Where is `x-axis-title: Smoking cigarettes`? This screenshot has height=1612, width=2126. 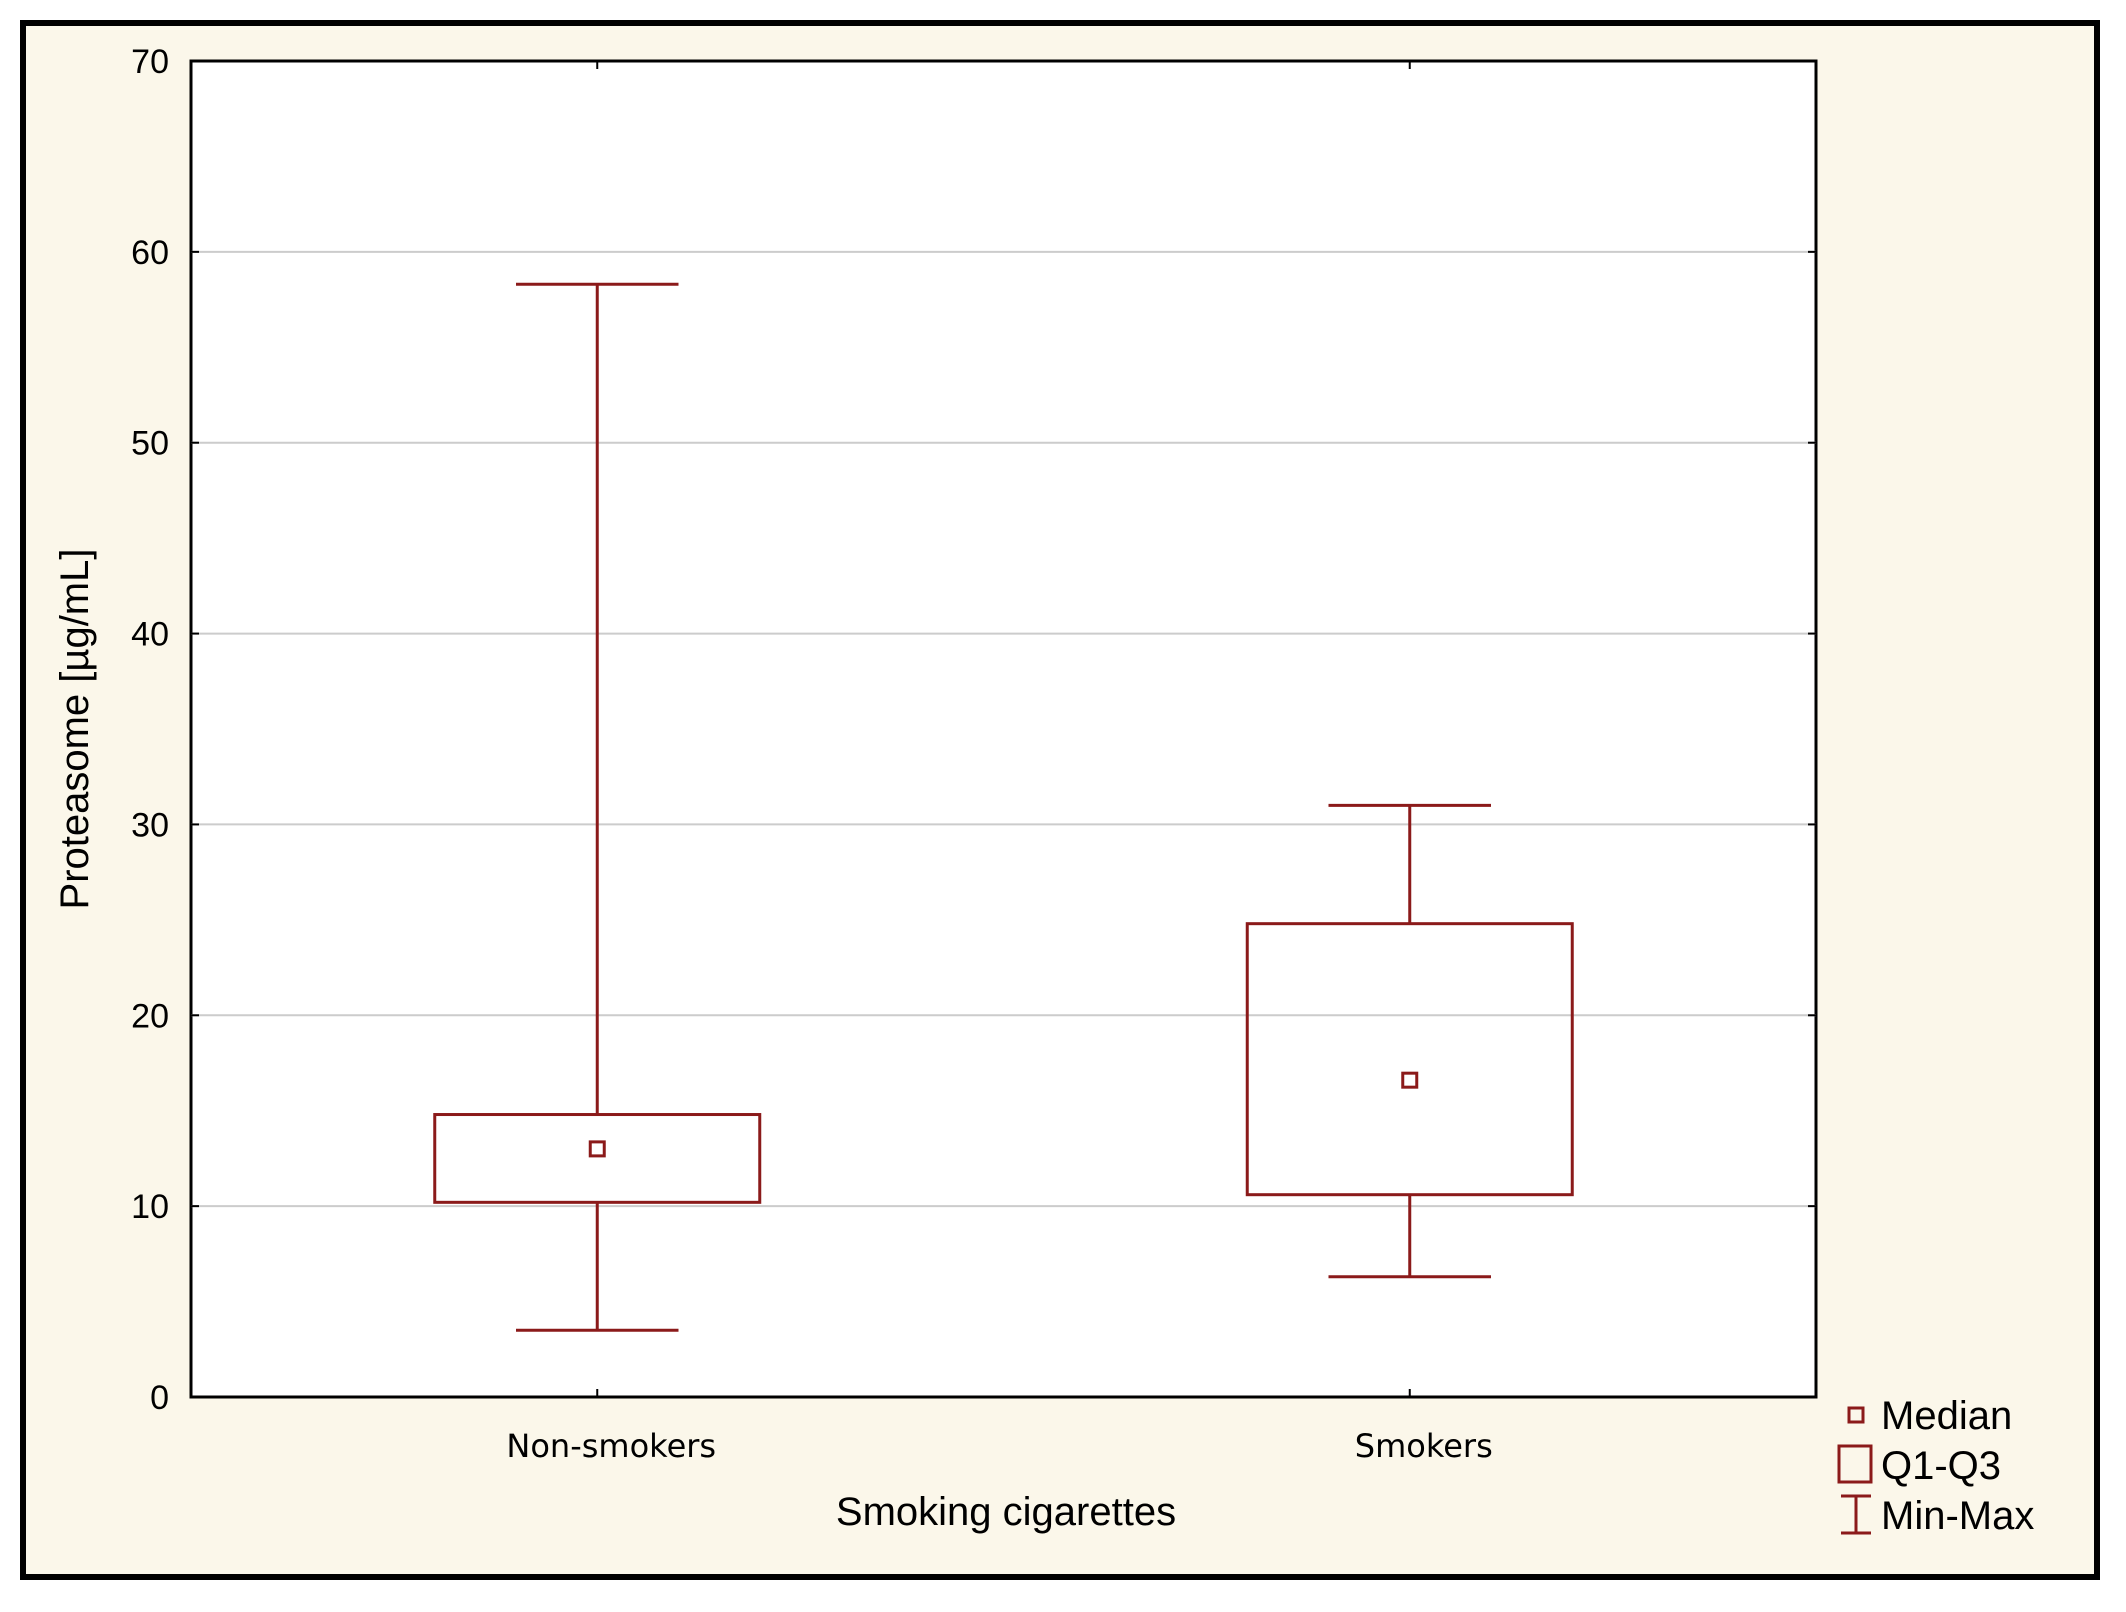
x-axis-title: Smoking cigarettes is located at coordinates (1006, 1512).